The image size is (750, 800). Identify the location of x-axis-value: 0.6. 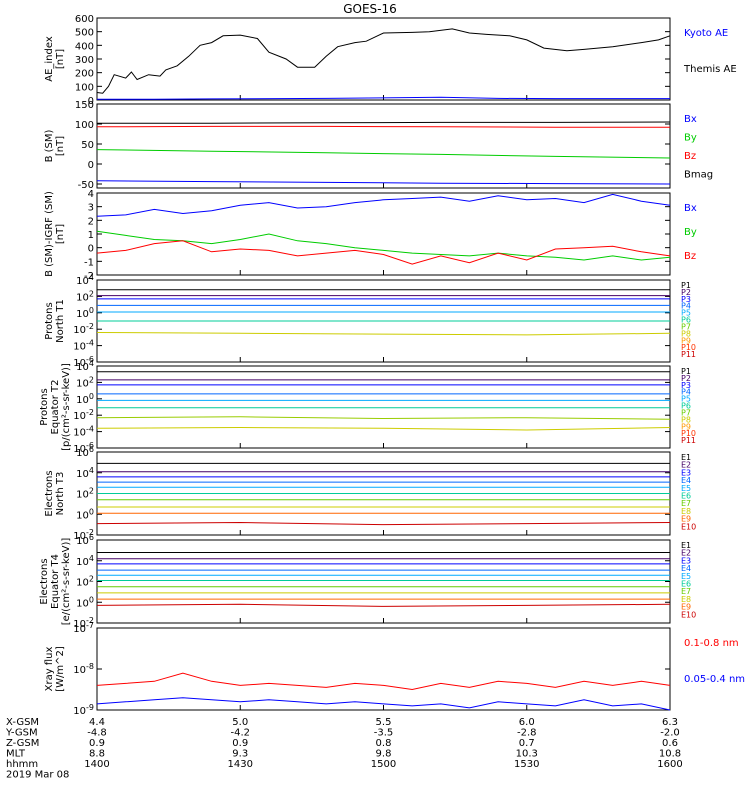
(670, 743).